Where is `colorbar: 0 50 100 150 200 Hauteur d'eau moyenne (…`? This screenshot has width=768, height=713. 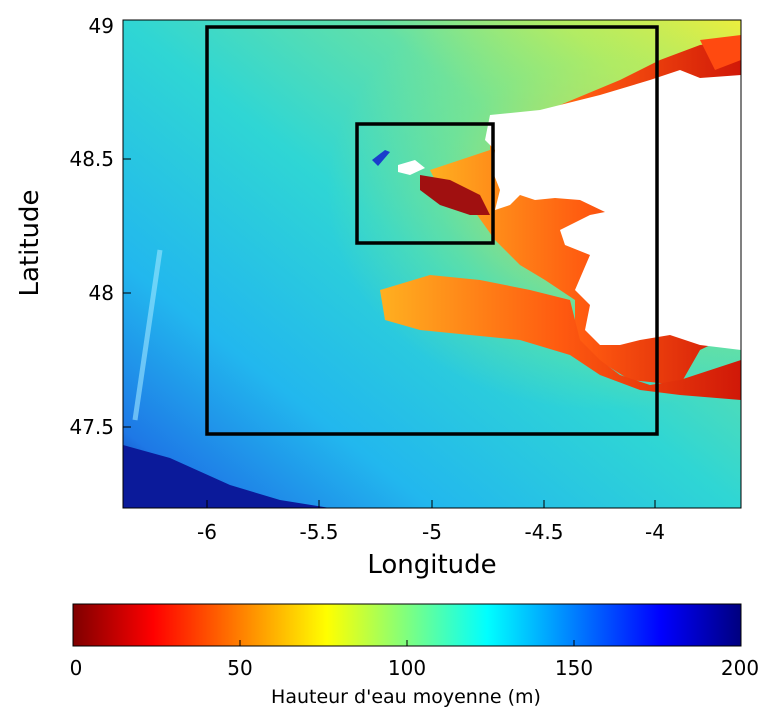 colorbar: 0 50 100 150 200 Hauteur d'eau moyenne (… is located at coordinates (414, 655).